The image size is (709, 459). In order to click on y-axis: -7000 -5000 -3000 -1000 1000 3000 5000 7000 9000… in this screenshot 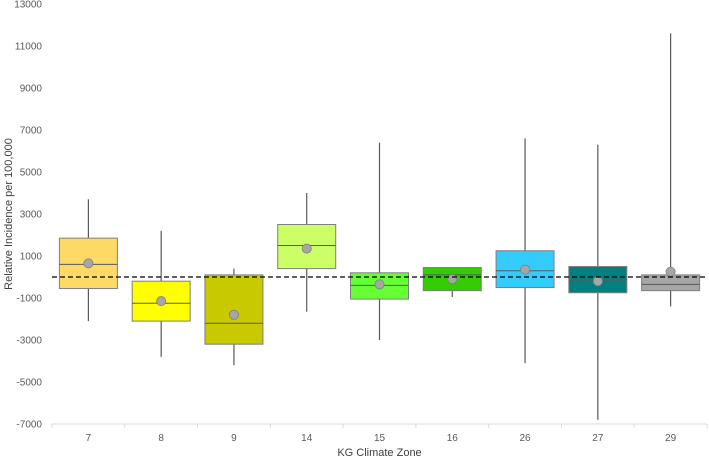, I will do `click(28, 215)`.